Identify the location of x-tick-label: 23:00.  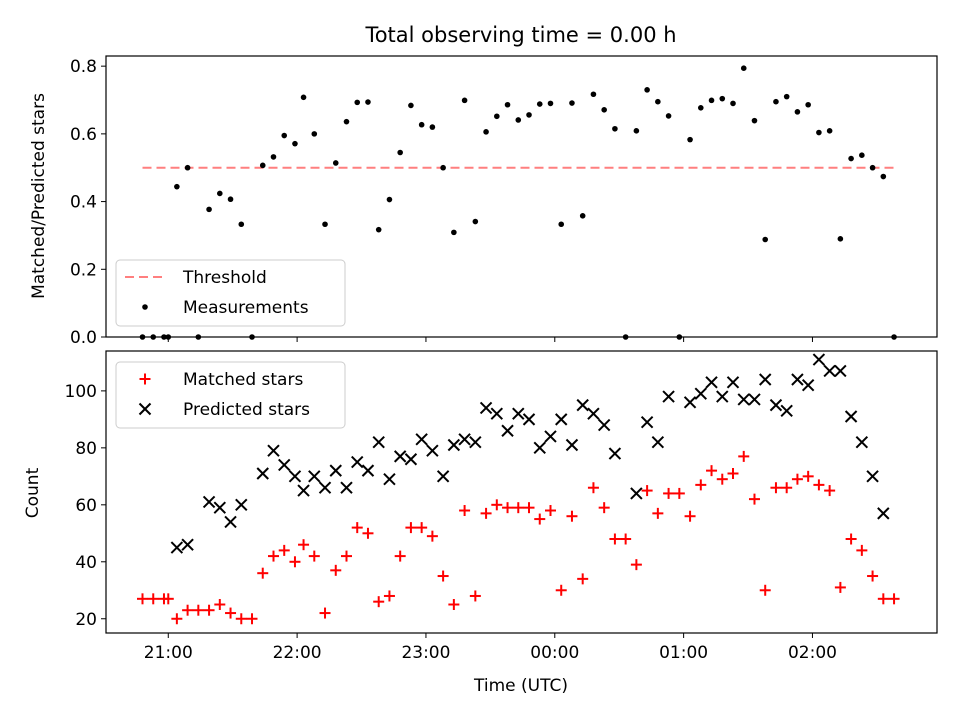
(425, 653).